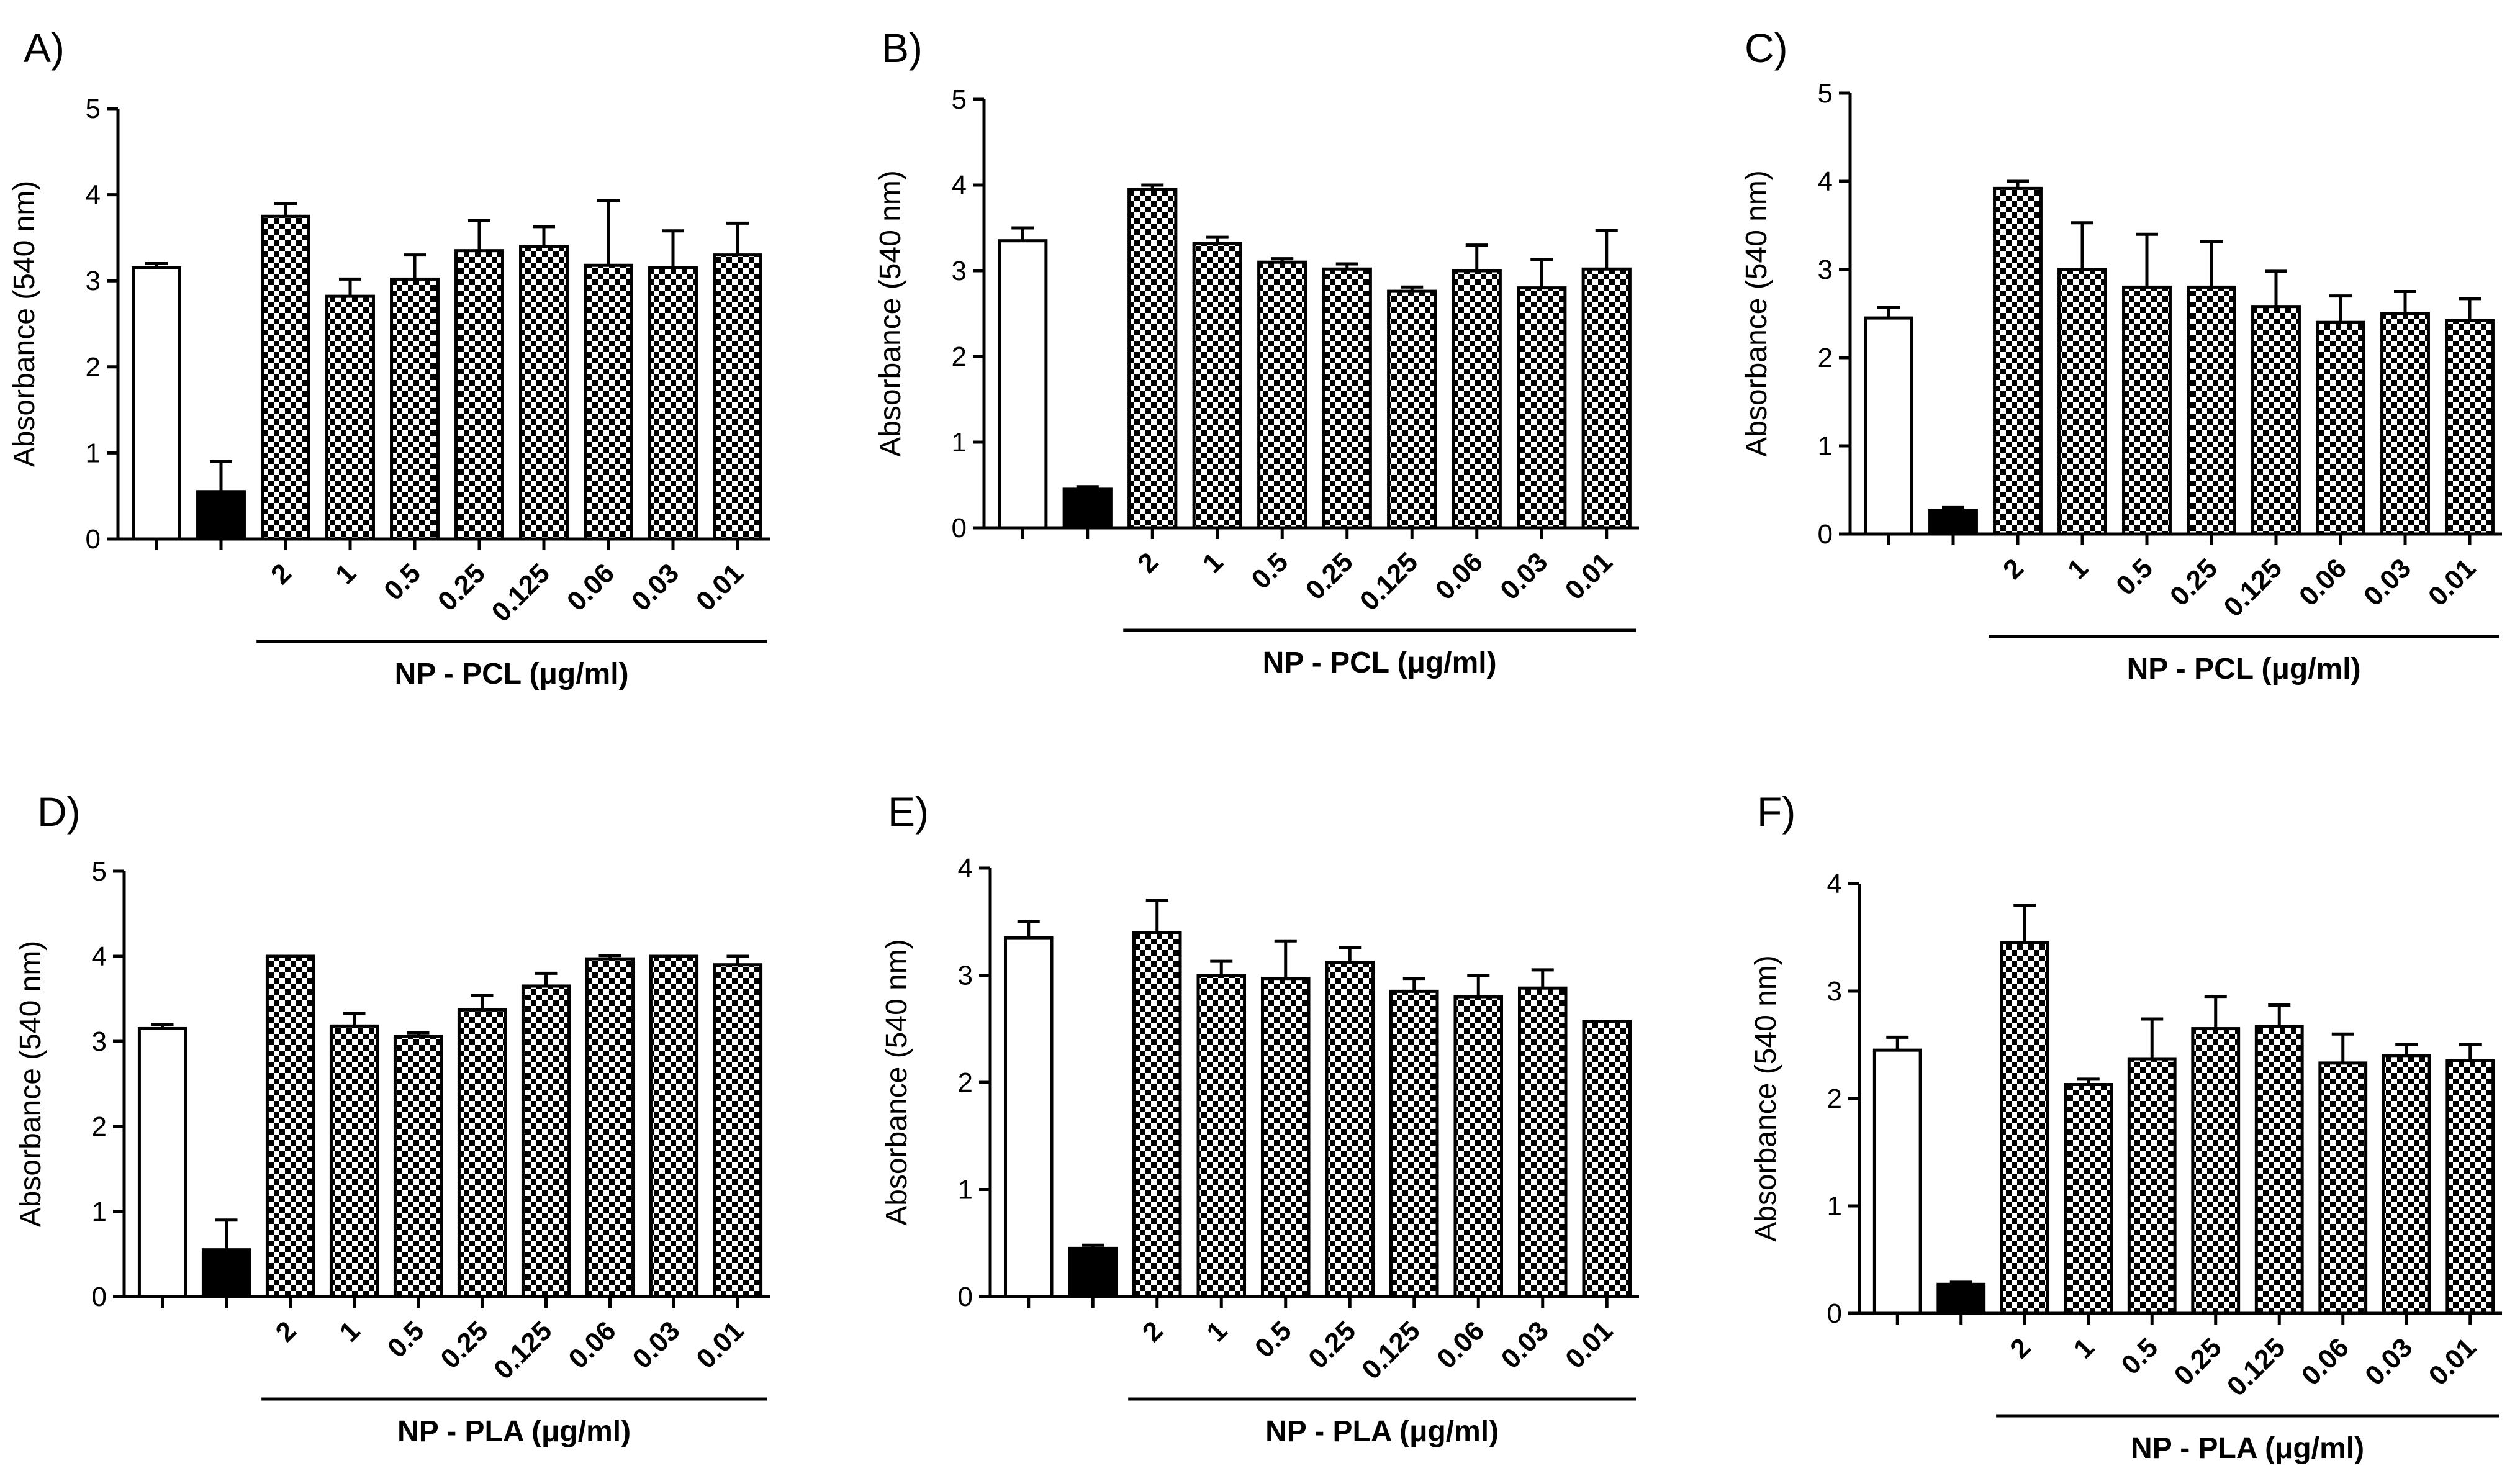  I want to click on x-axis-label: NP - PCL (μg/ml), so click(512, 674).